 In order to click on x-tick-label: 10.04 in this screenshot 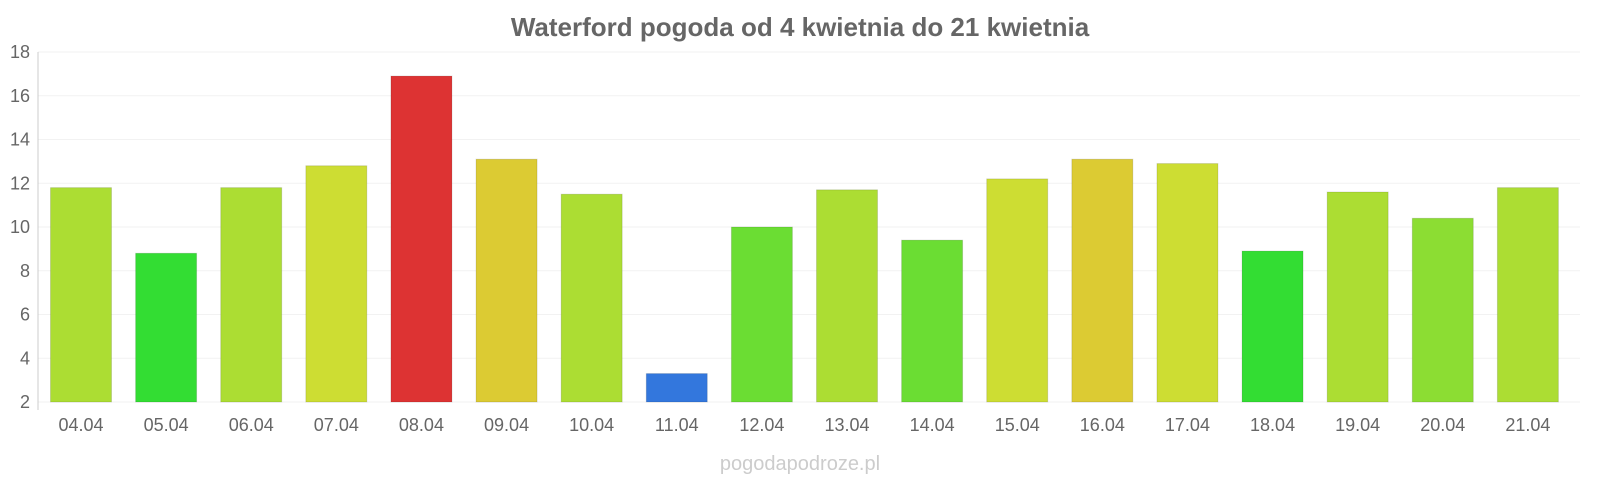, I will do `click(591, 425)`.